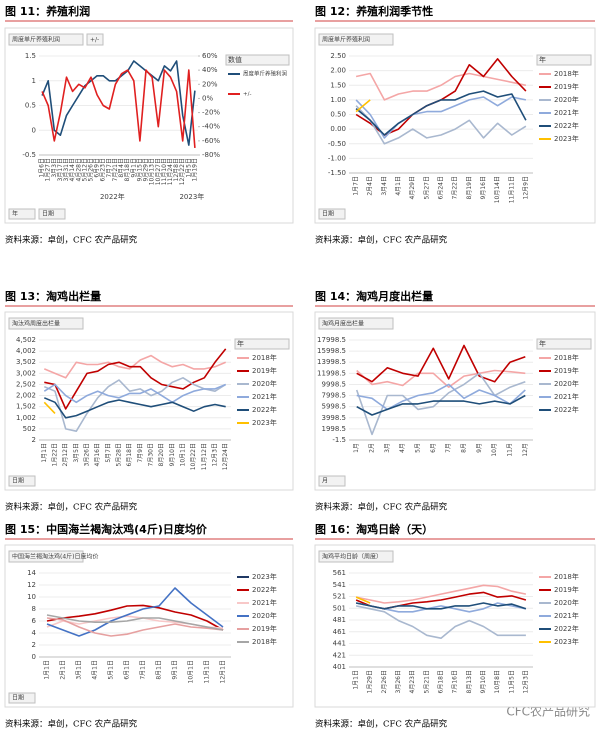 The height and width of the screenshot is (735, 597). I want to click on x-tick-label: 3月4日, so click(384, 186).